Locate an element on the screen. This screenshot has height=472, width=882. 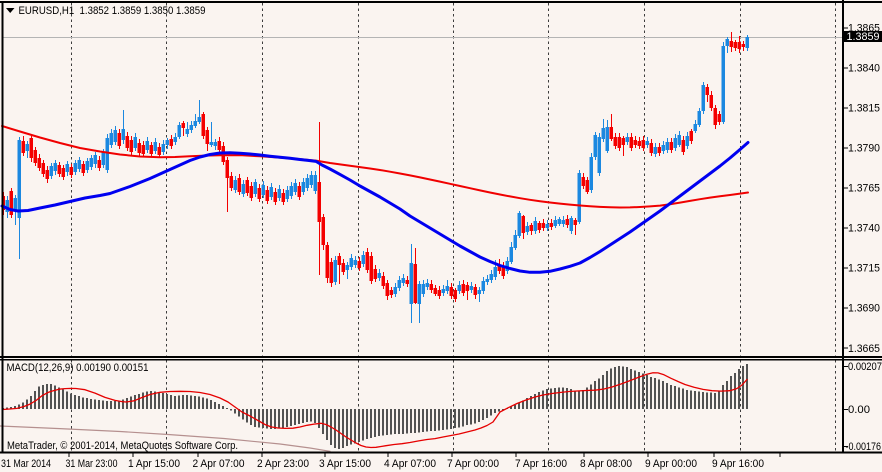
svg-text: 1.3815 is located at coordinates (864, 108).